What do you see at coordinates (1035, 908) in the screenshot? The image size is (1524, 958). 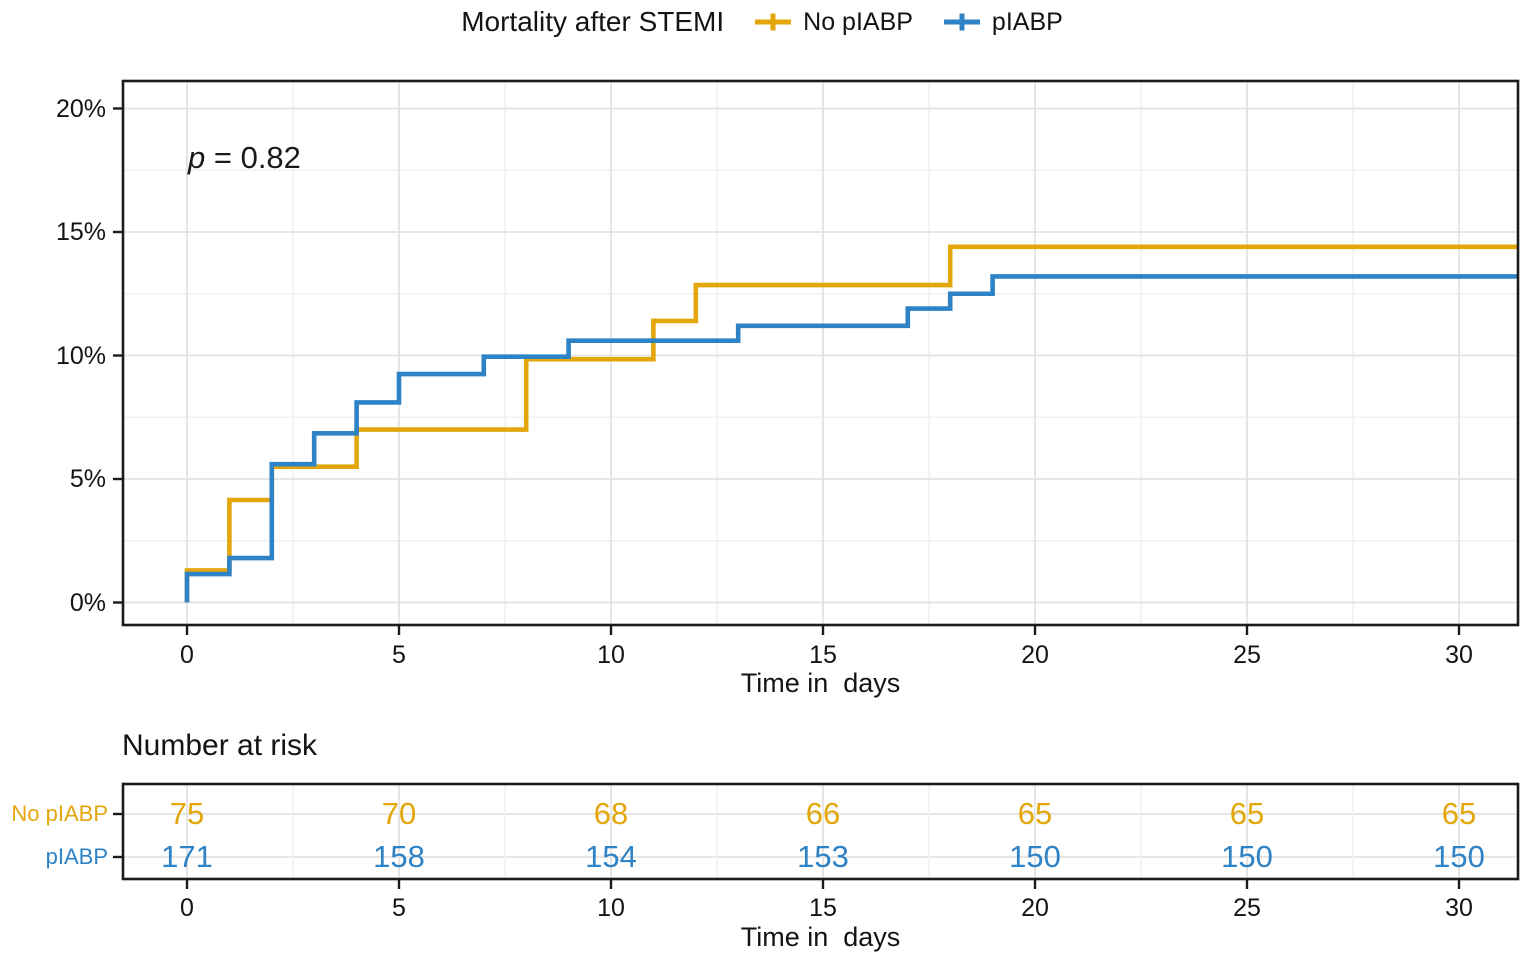 I see `x-tick-label-risk: 20` at bounding box center [1035, 908].